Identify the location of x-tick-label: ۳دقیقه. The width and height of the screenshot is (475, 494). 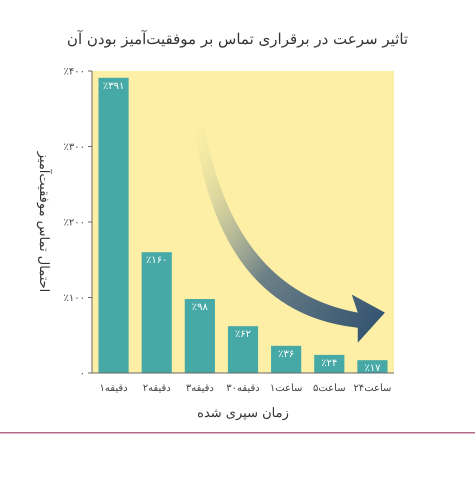
(200, 388).